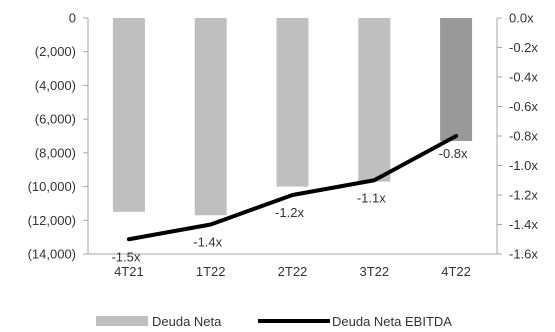 The image size is (555, 332). I want to click on category-label: 4T22, so click(456, 271).